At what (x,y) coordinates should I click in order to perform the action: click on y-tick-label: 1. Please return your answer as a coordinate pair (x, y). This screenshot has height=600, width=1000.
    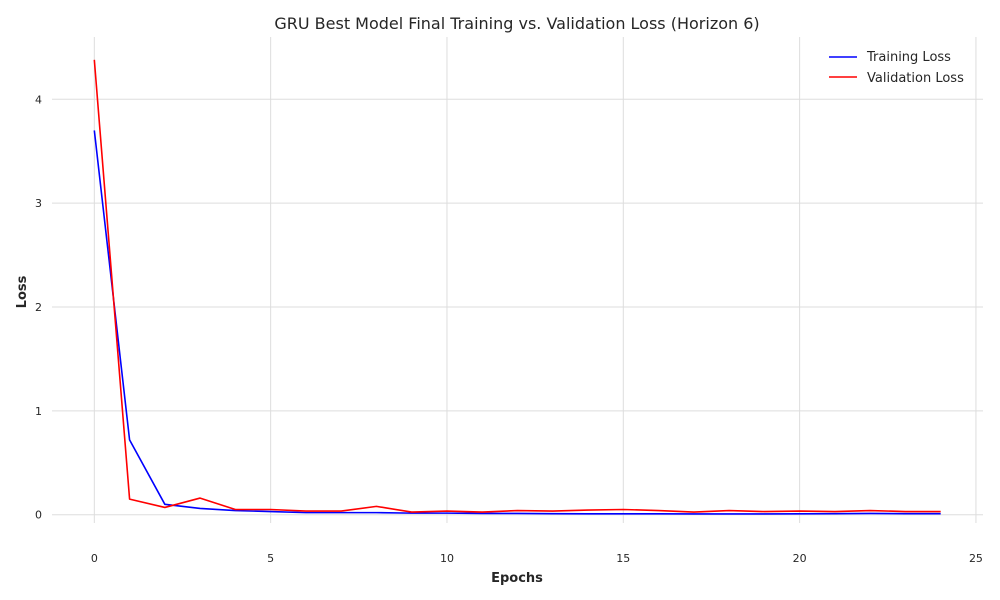
    Looking at the image, I should click on (38, 411).